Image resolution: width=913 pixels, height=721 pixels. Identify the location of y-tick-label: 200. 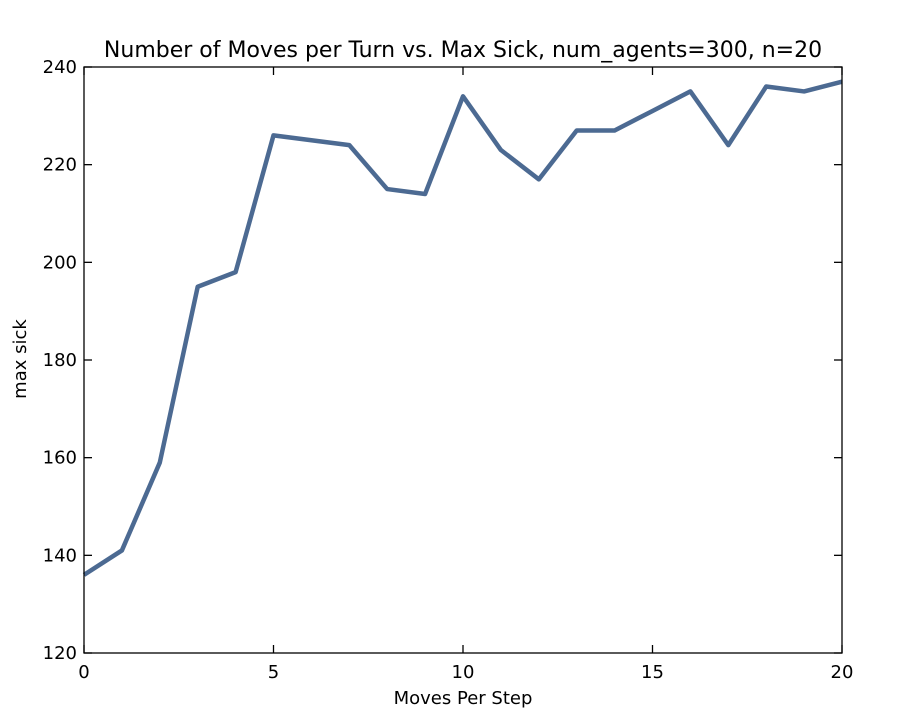
(60, 262).